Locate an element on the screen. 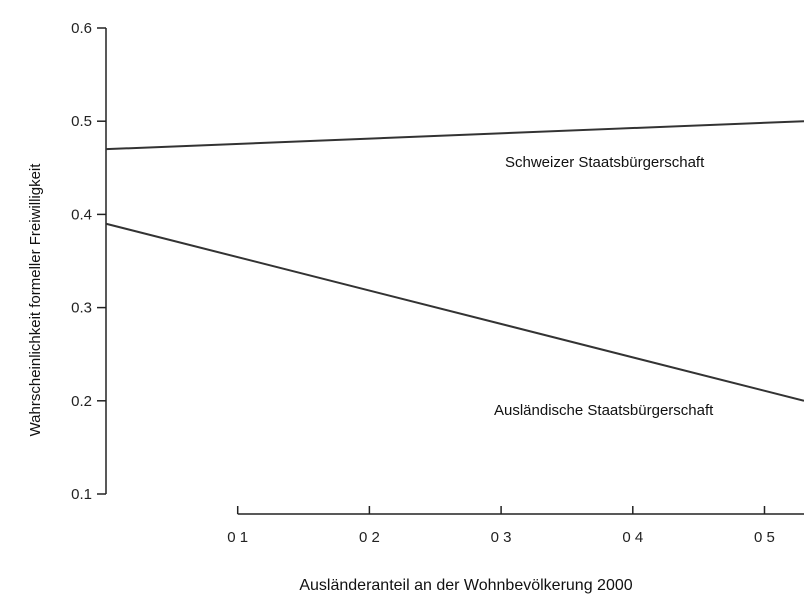 This screenshot has height=604, width=804. x-tick-label: 0 1 is located at coordinates (237, 537).